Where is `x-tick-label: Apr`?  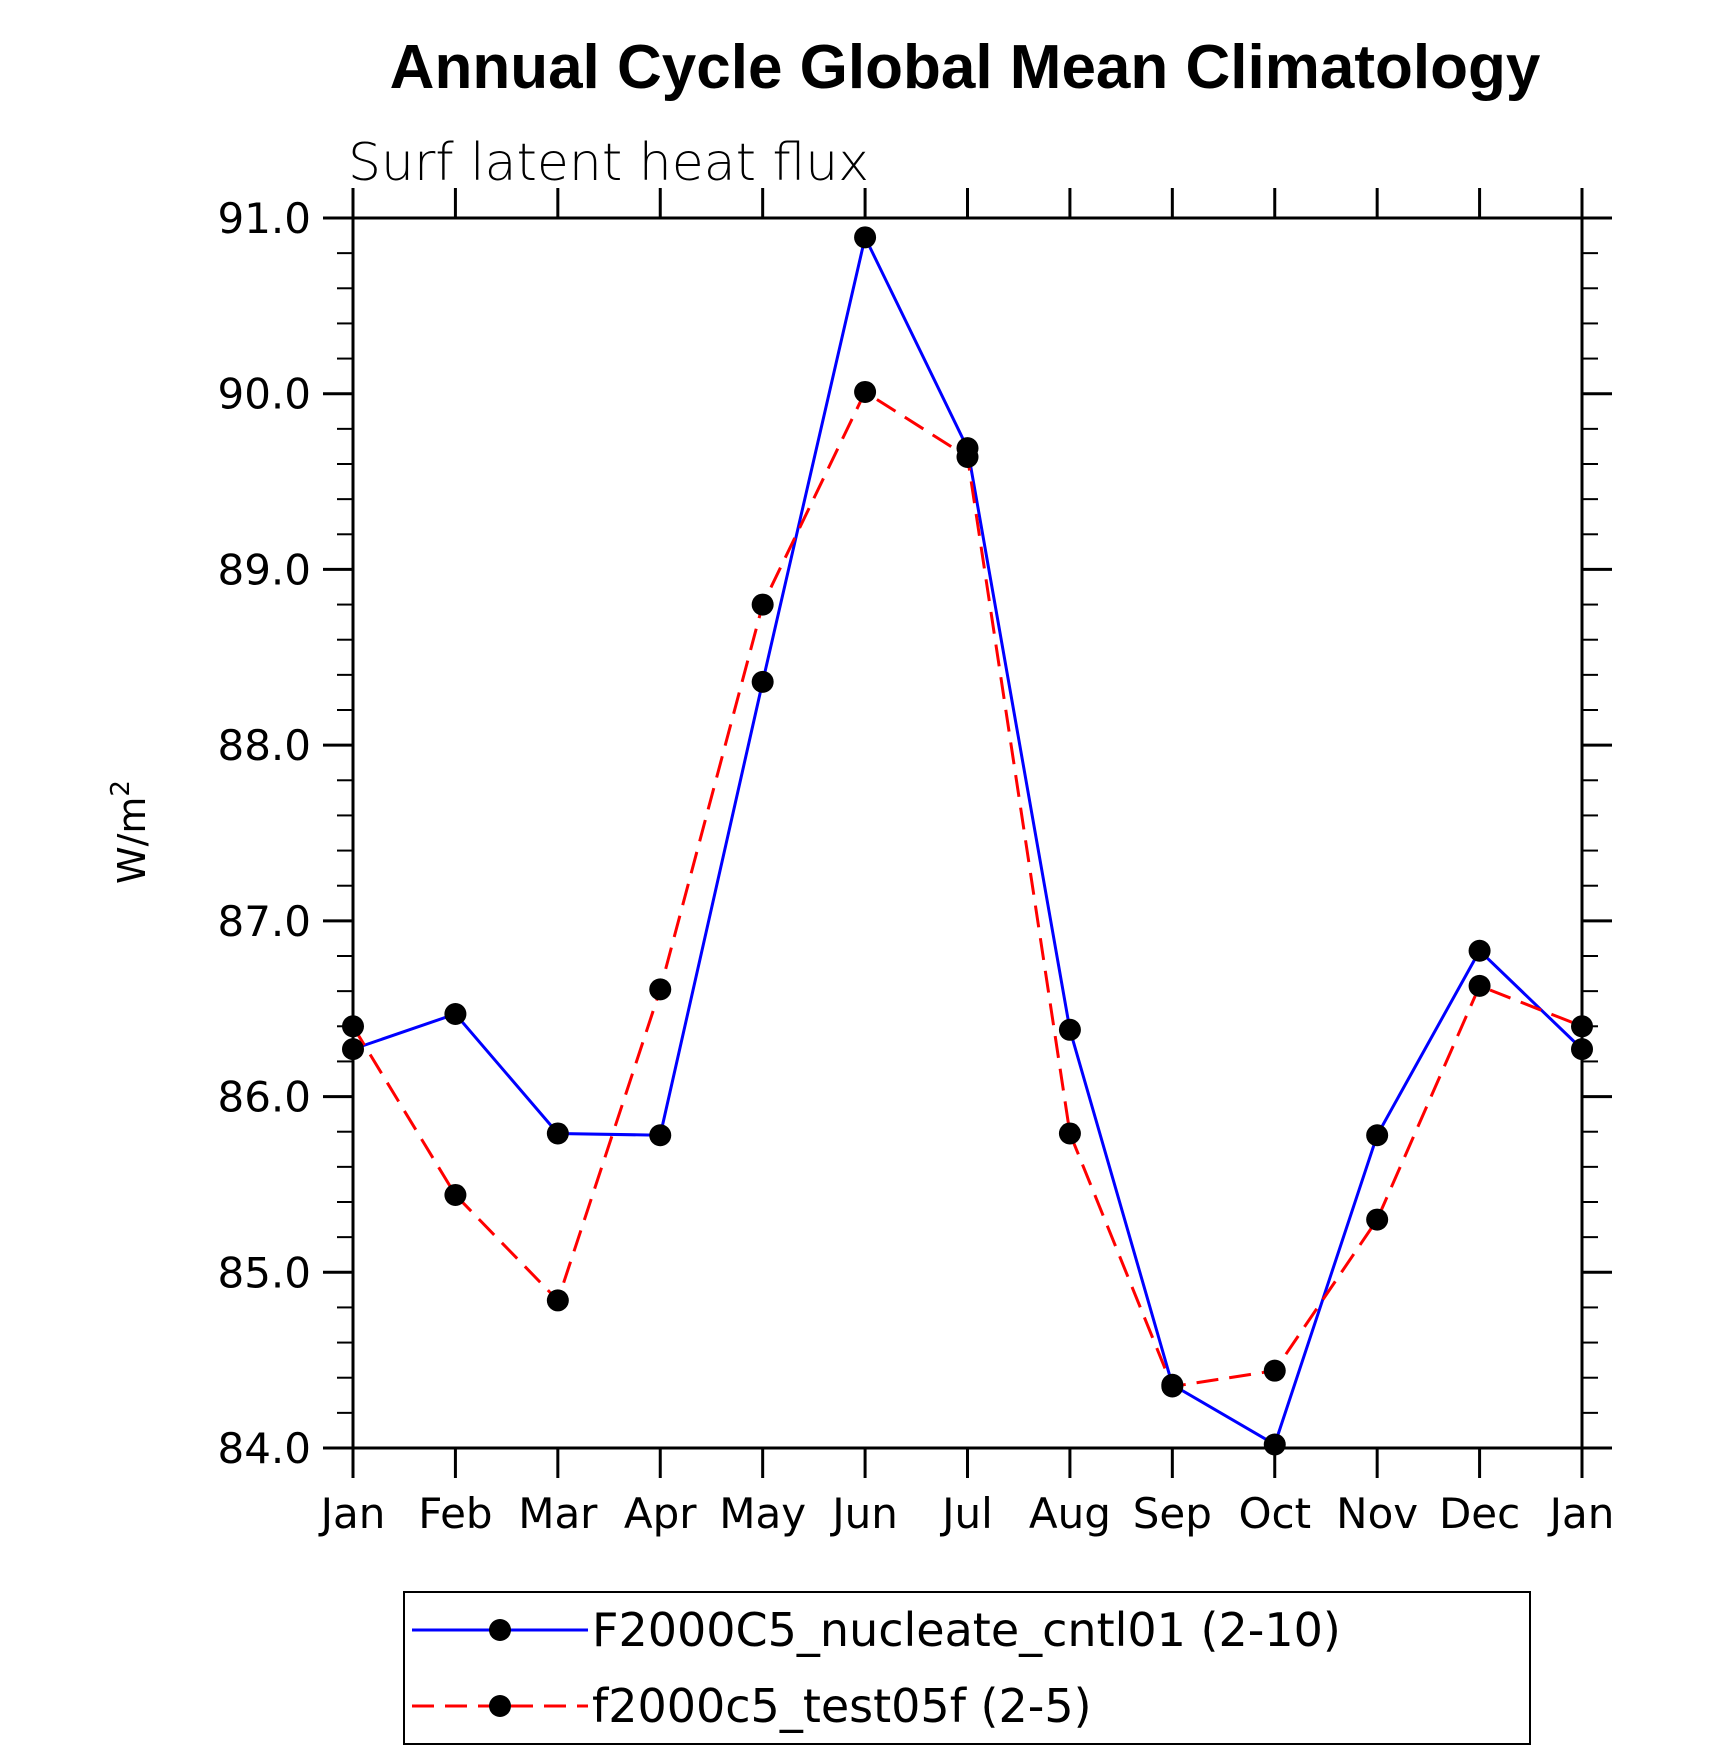
x-tick-label: Apr is located at coordinates (660, 1513).